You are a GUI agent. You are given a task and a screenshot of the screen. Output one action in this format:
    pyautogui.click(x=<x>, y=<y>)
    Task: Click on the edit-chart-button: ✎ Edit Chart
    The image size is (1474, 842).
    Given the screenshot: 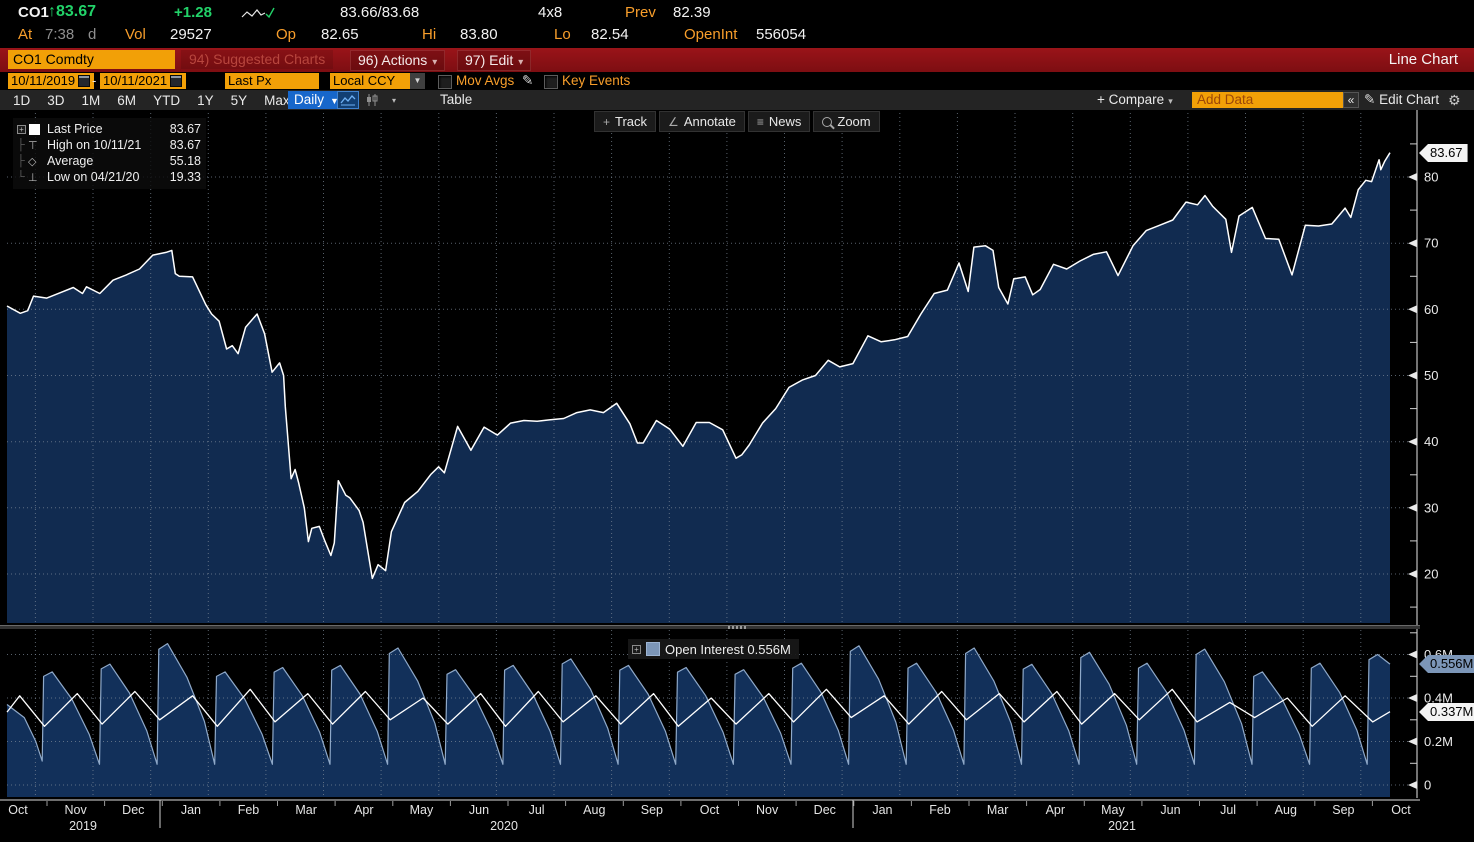 What is the action you would take?
    pyautogui.click(x=1402, y=99)
    